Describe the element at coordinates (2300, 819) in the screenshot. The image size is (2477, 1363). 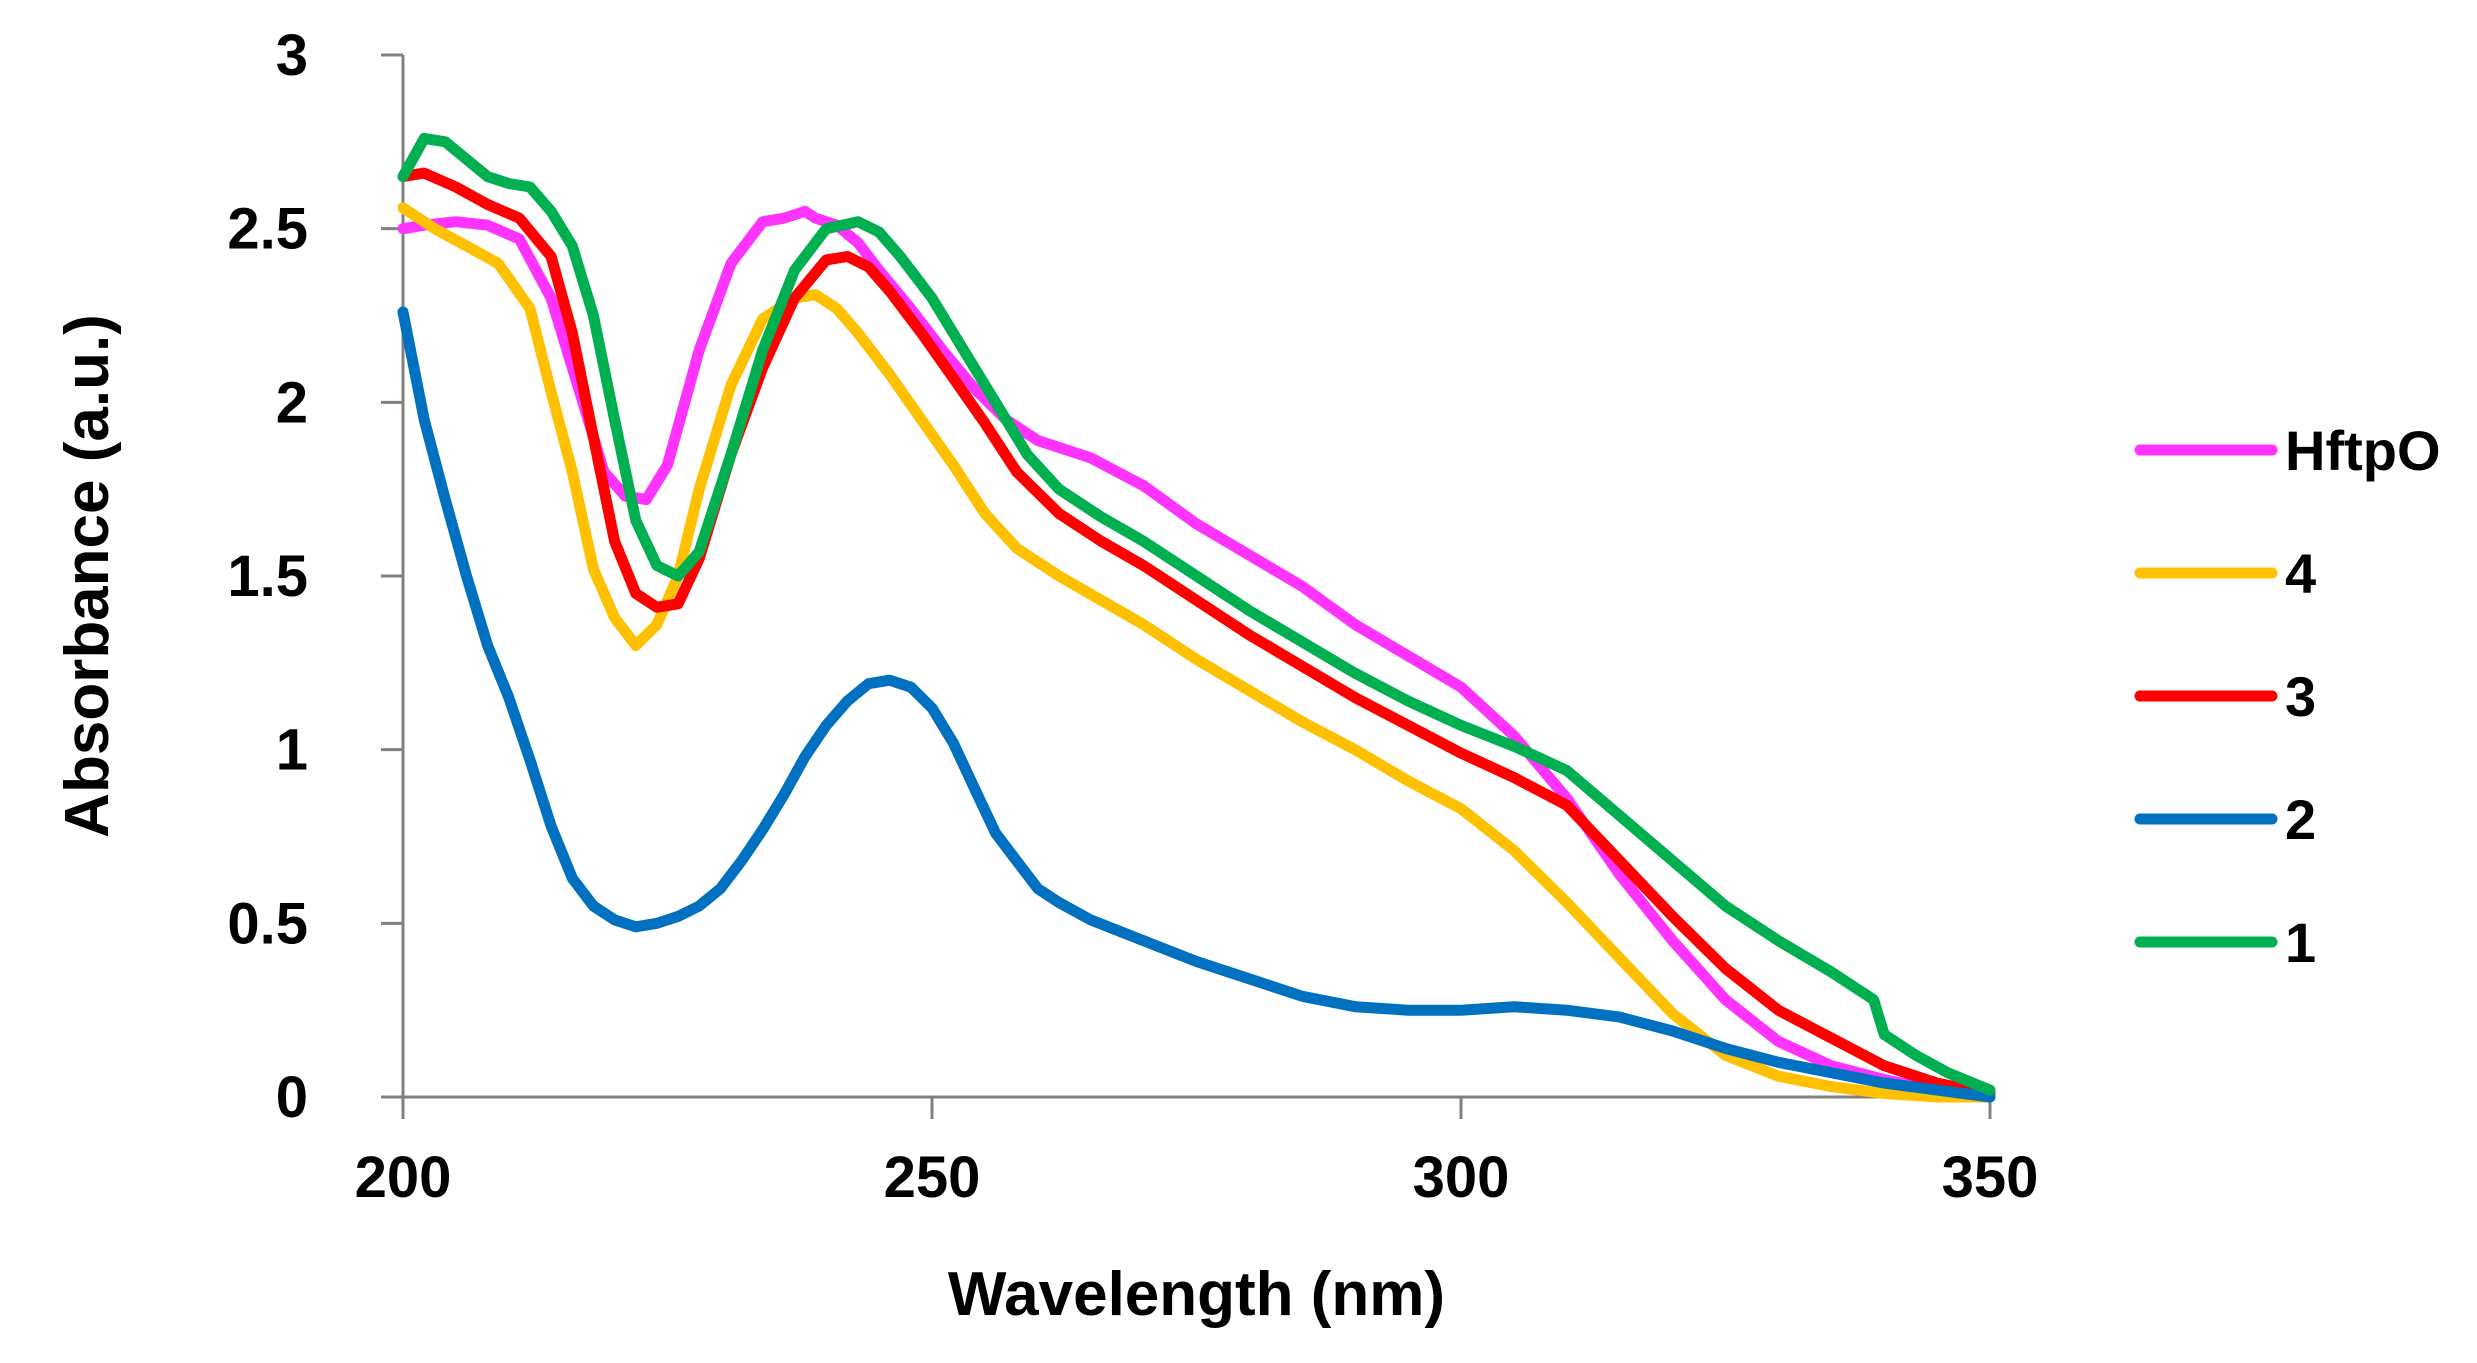
I see `legend-label-2: 2` at that location.